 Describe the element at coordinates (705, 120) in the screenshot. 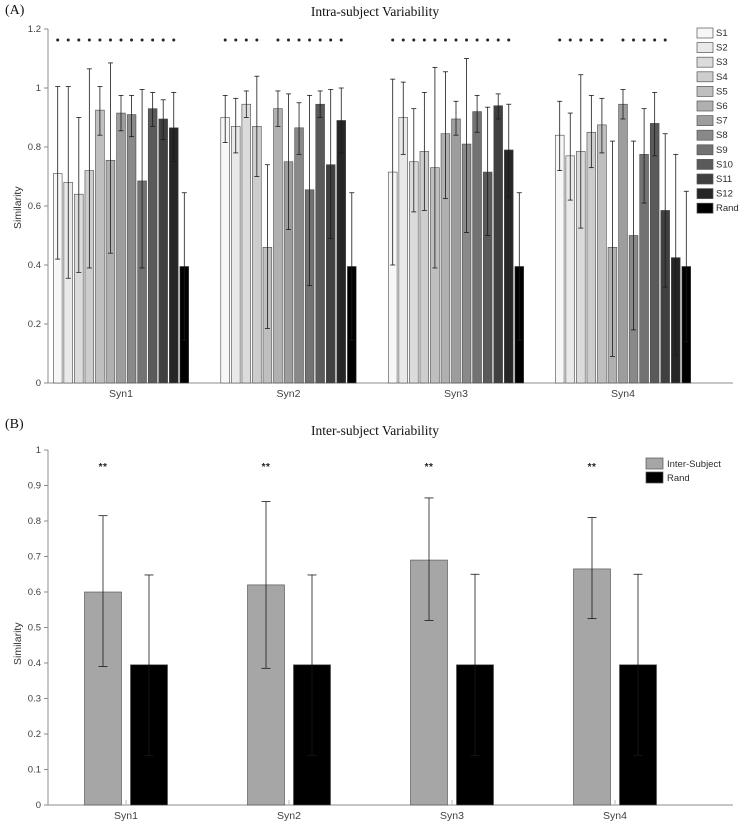

I see `legend-swatch-S7` at that location.